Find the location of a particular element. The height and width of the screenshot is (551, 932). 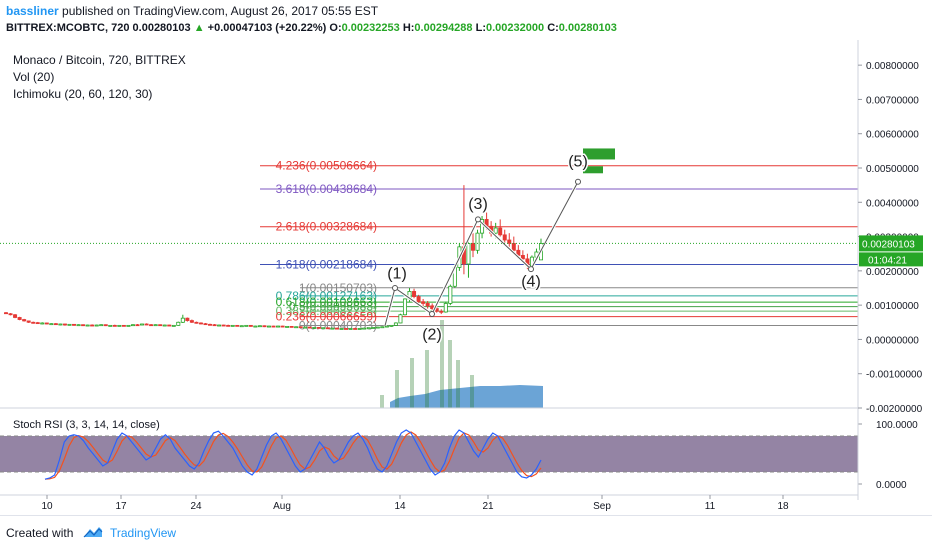

price-tick-label: 0.00000000 is located at coordinates (892, 340).